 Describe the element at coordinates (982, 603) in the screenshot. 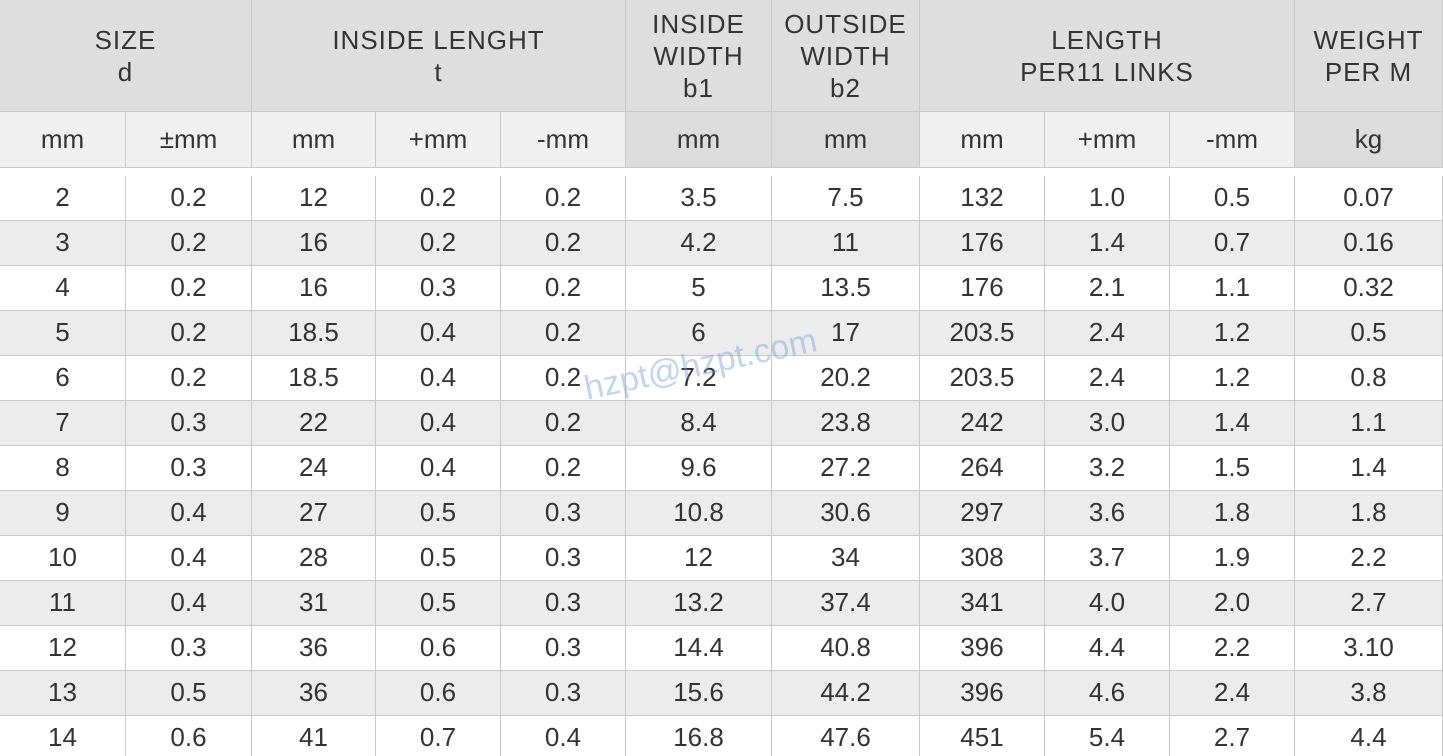

I see `data-cell: 341` at that location.